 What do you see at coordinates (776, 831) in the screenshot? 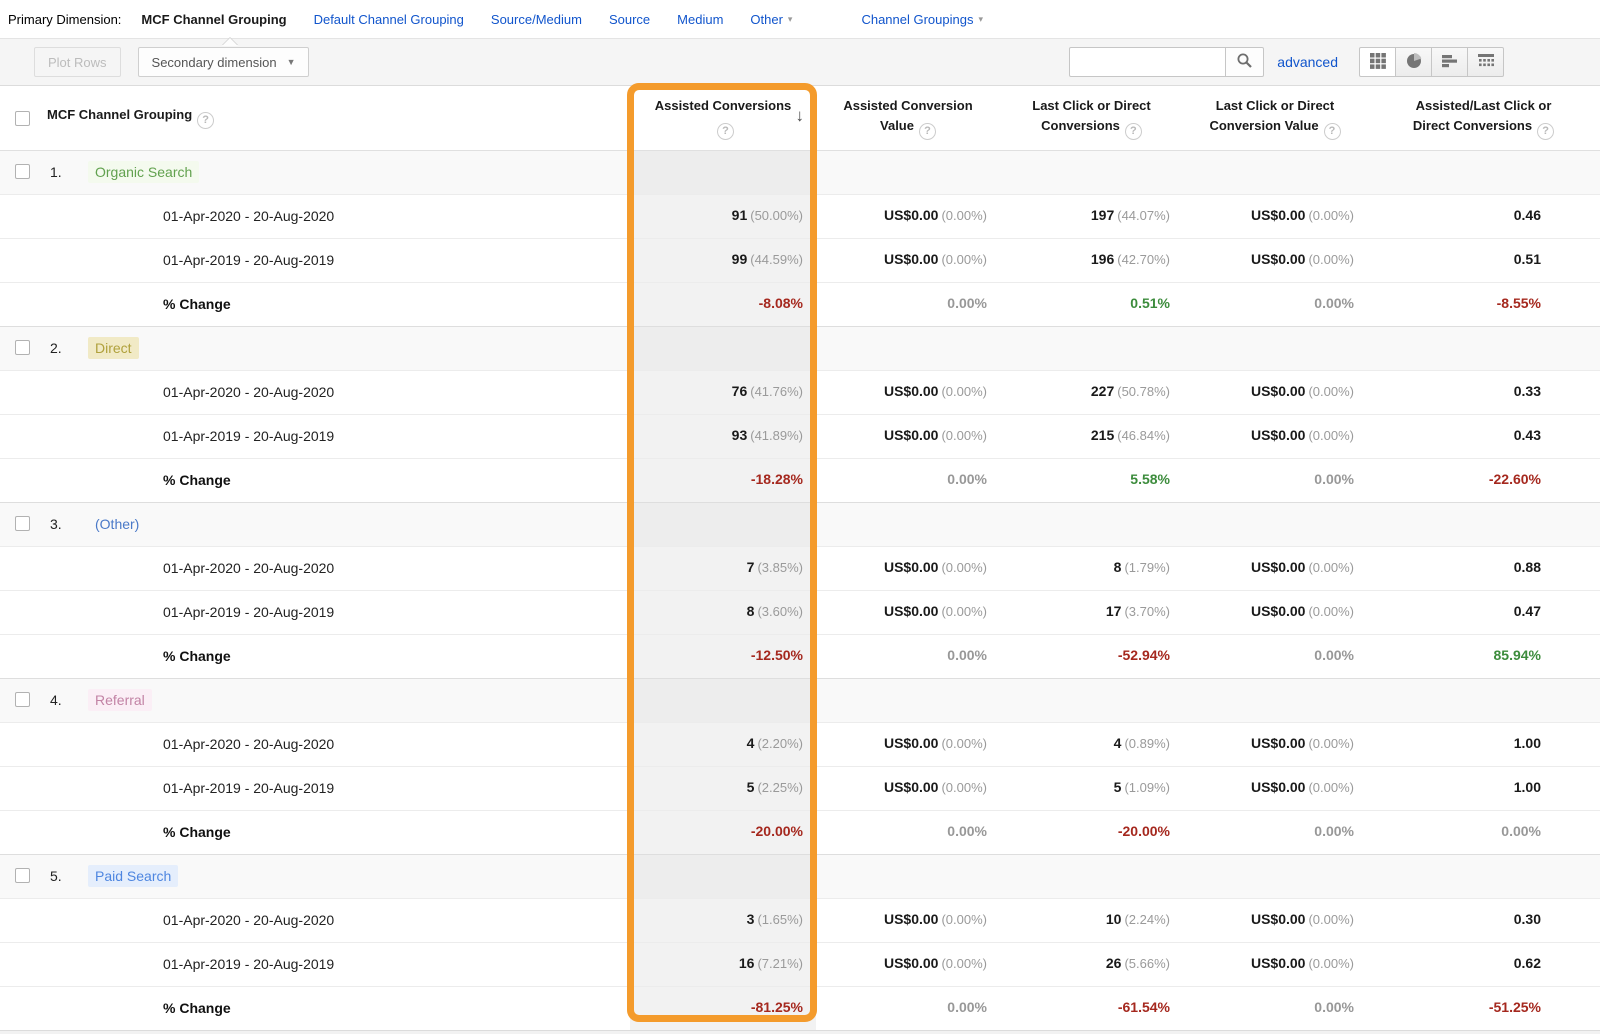
I see `change-value: -20.00%` at bounding box center [776, 831].